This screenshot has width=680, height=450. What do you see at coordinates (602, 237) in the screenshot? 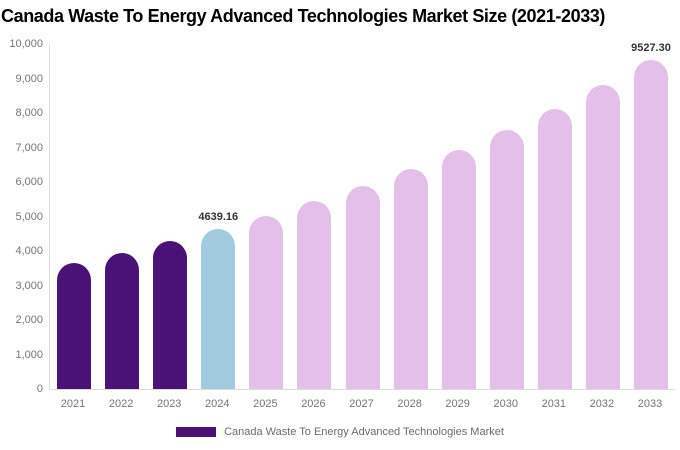
I see `bar-2032` at bounding box center [602, 237].